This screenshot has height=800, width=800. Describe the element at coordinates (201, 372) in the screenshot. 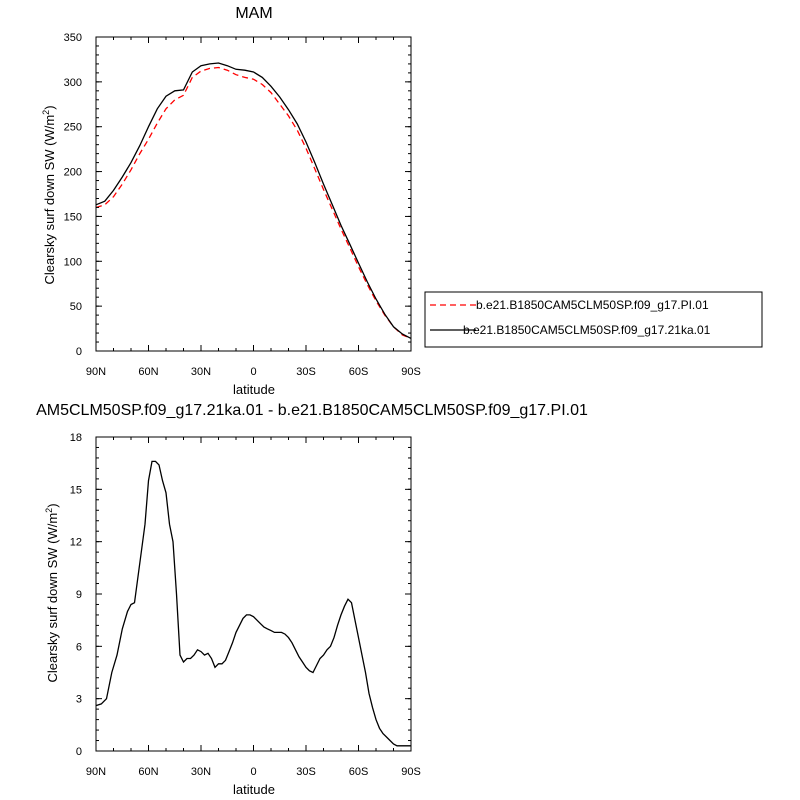

I see `top-x-tick-label: 30N` at that location.